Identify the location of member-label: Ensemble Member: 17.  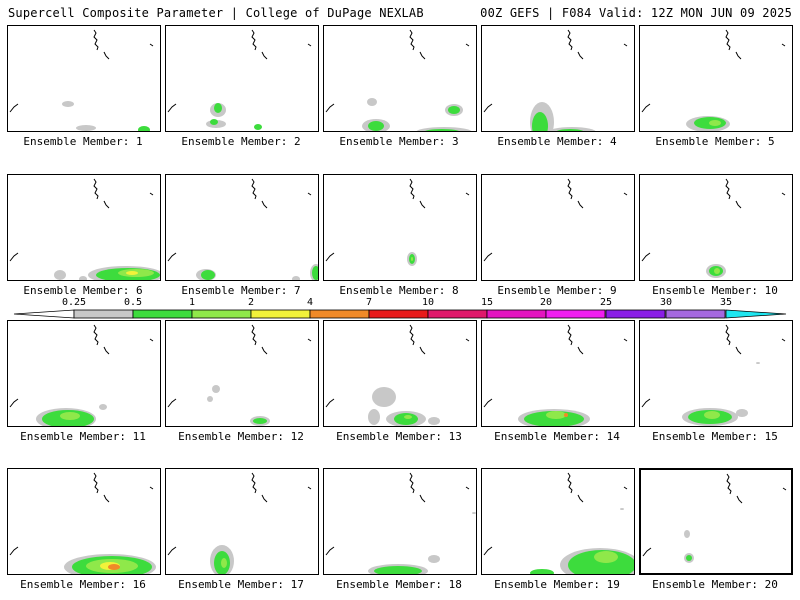
(241, 584).